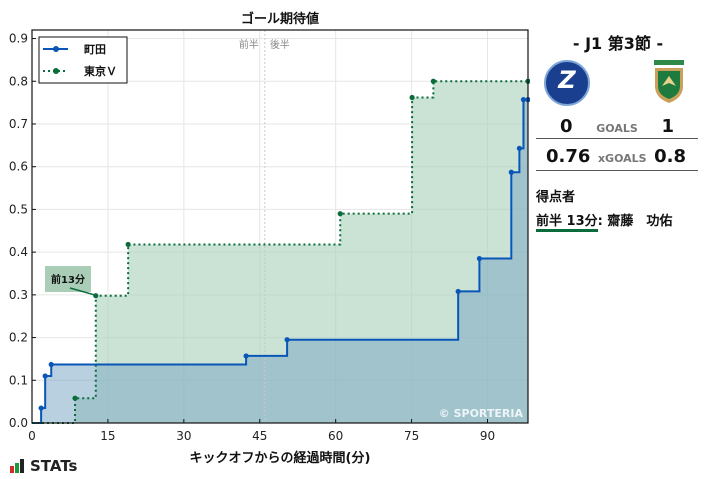  Describe the element at coordinates (18, 423) in the screenshot. I see `svg-text: 0.0` at that location.